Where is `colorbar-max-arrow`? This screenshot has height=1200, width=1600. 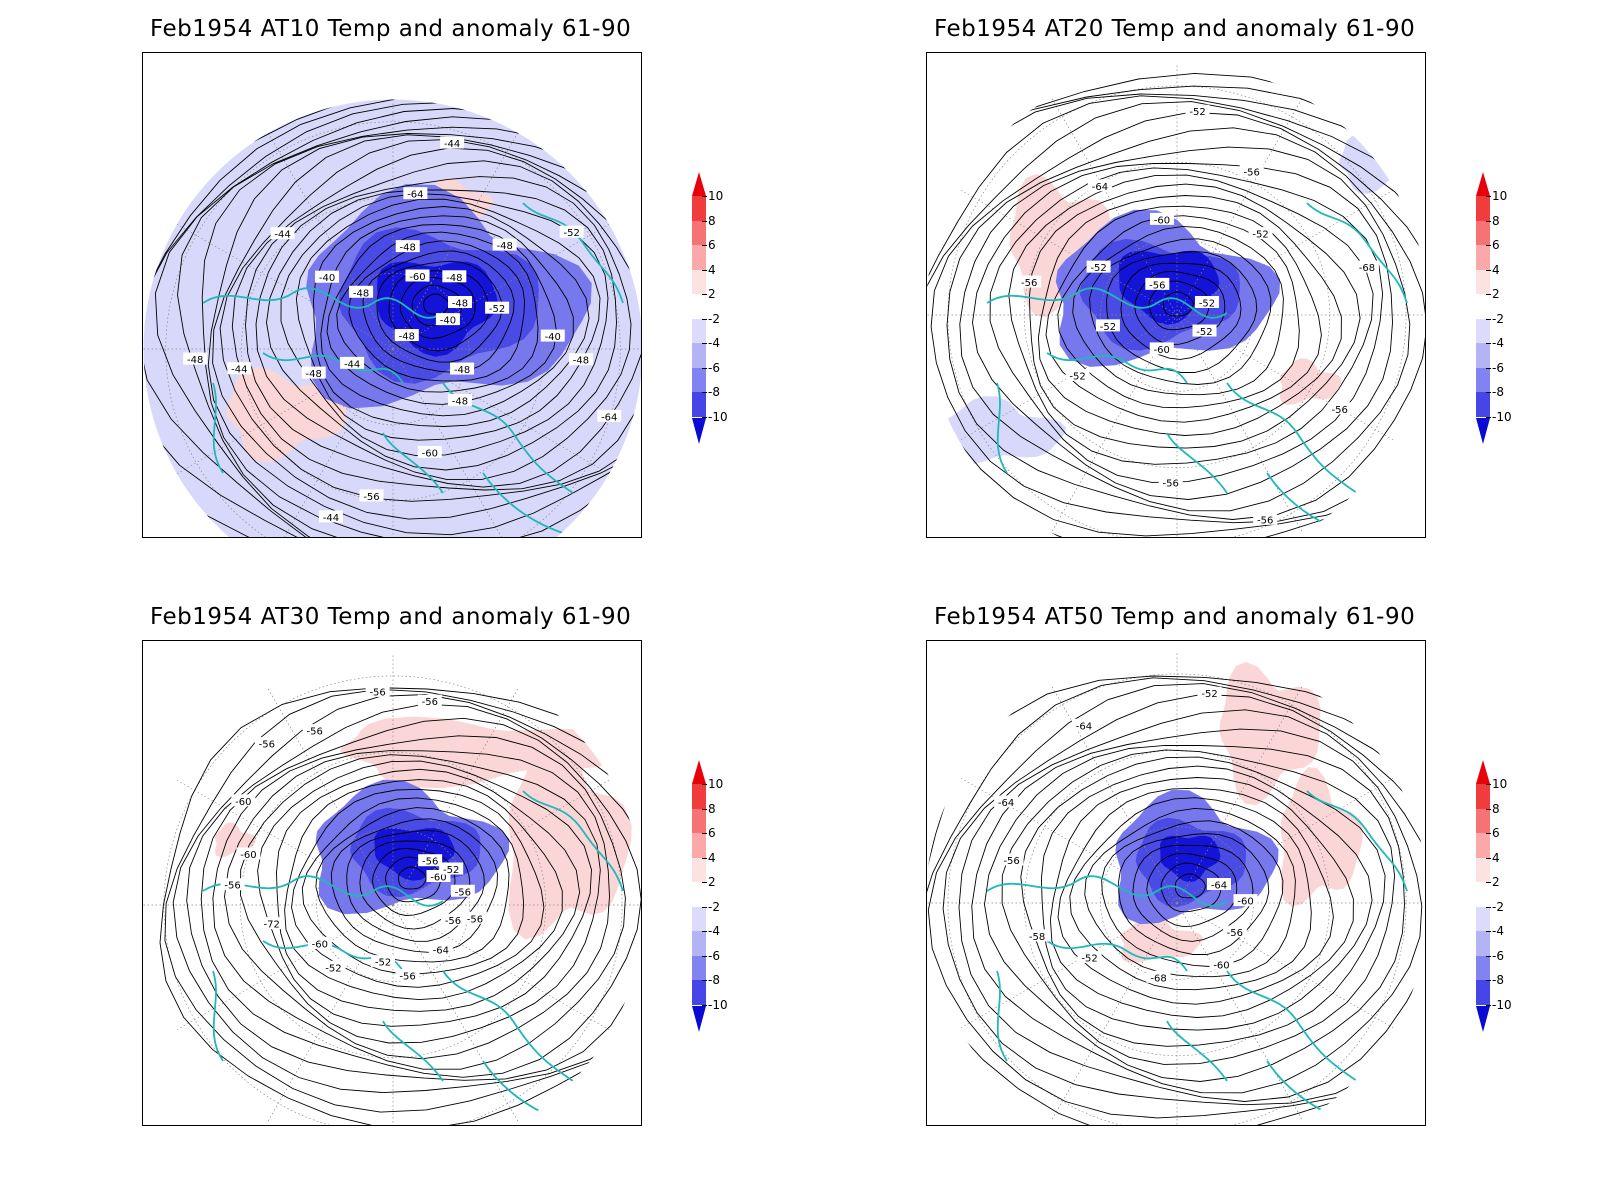 colorbar-max-arrow is located at coordinates (1483, 772).